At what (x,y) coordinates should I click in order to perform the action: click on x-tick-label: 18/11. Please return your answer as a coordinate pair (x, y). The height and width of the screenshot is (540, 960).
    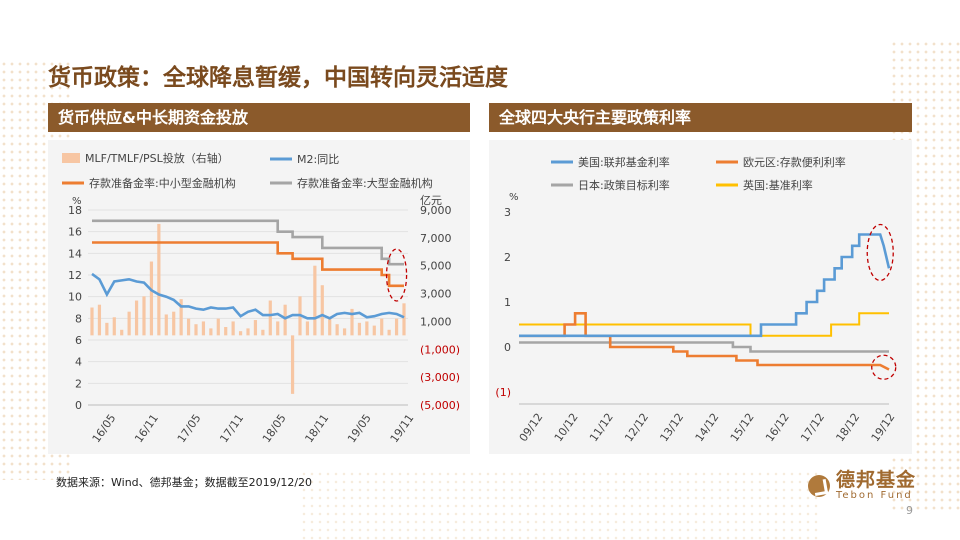
    Looking at the image, I should click on (316, 428).